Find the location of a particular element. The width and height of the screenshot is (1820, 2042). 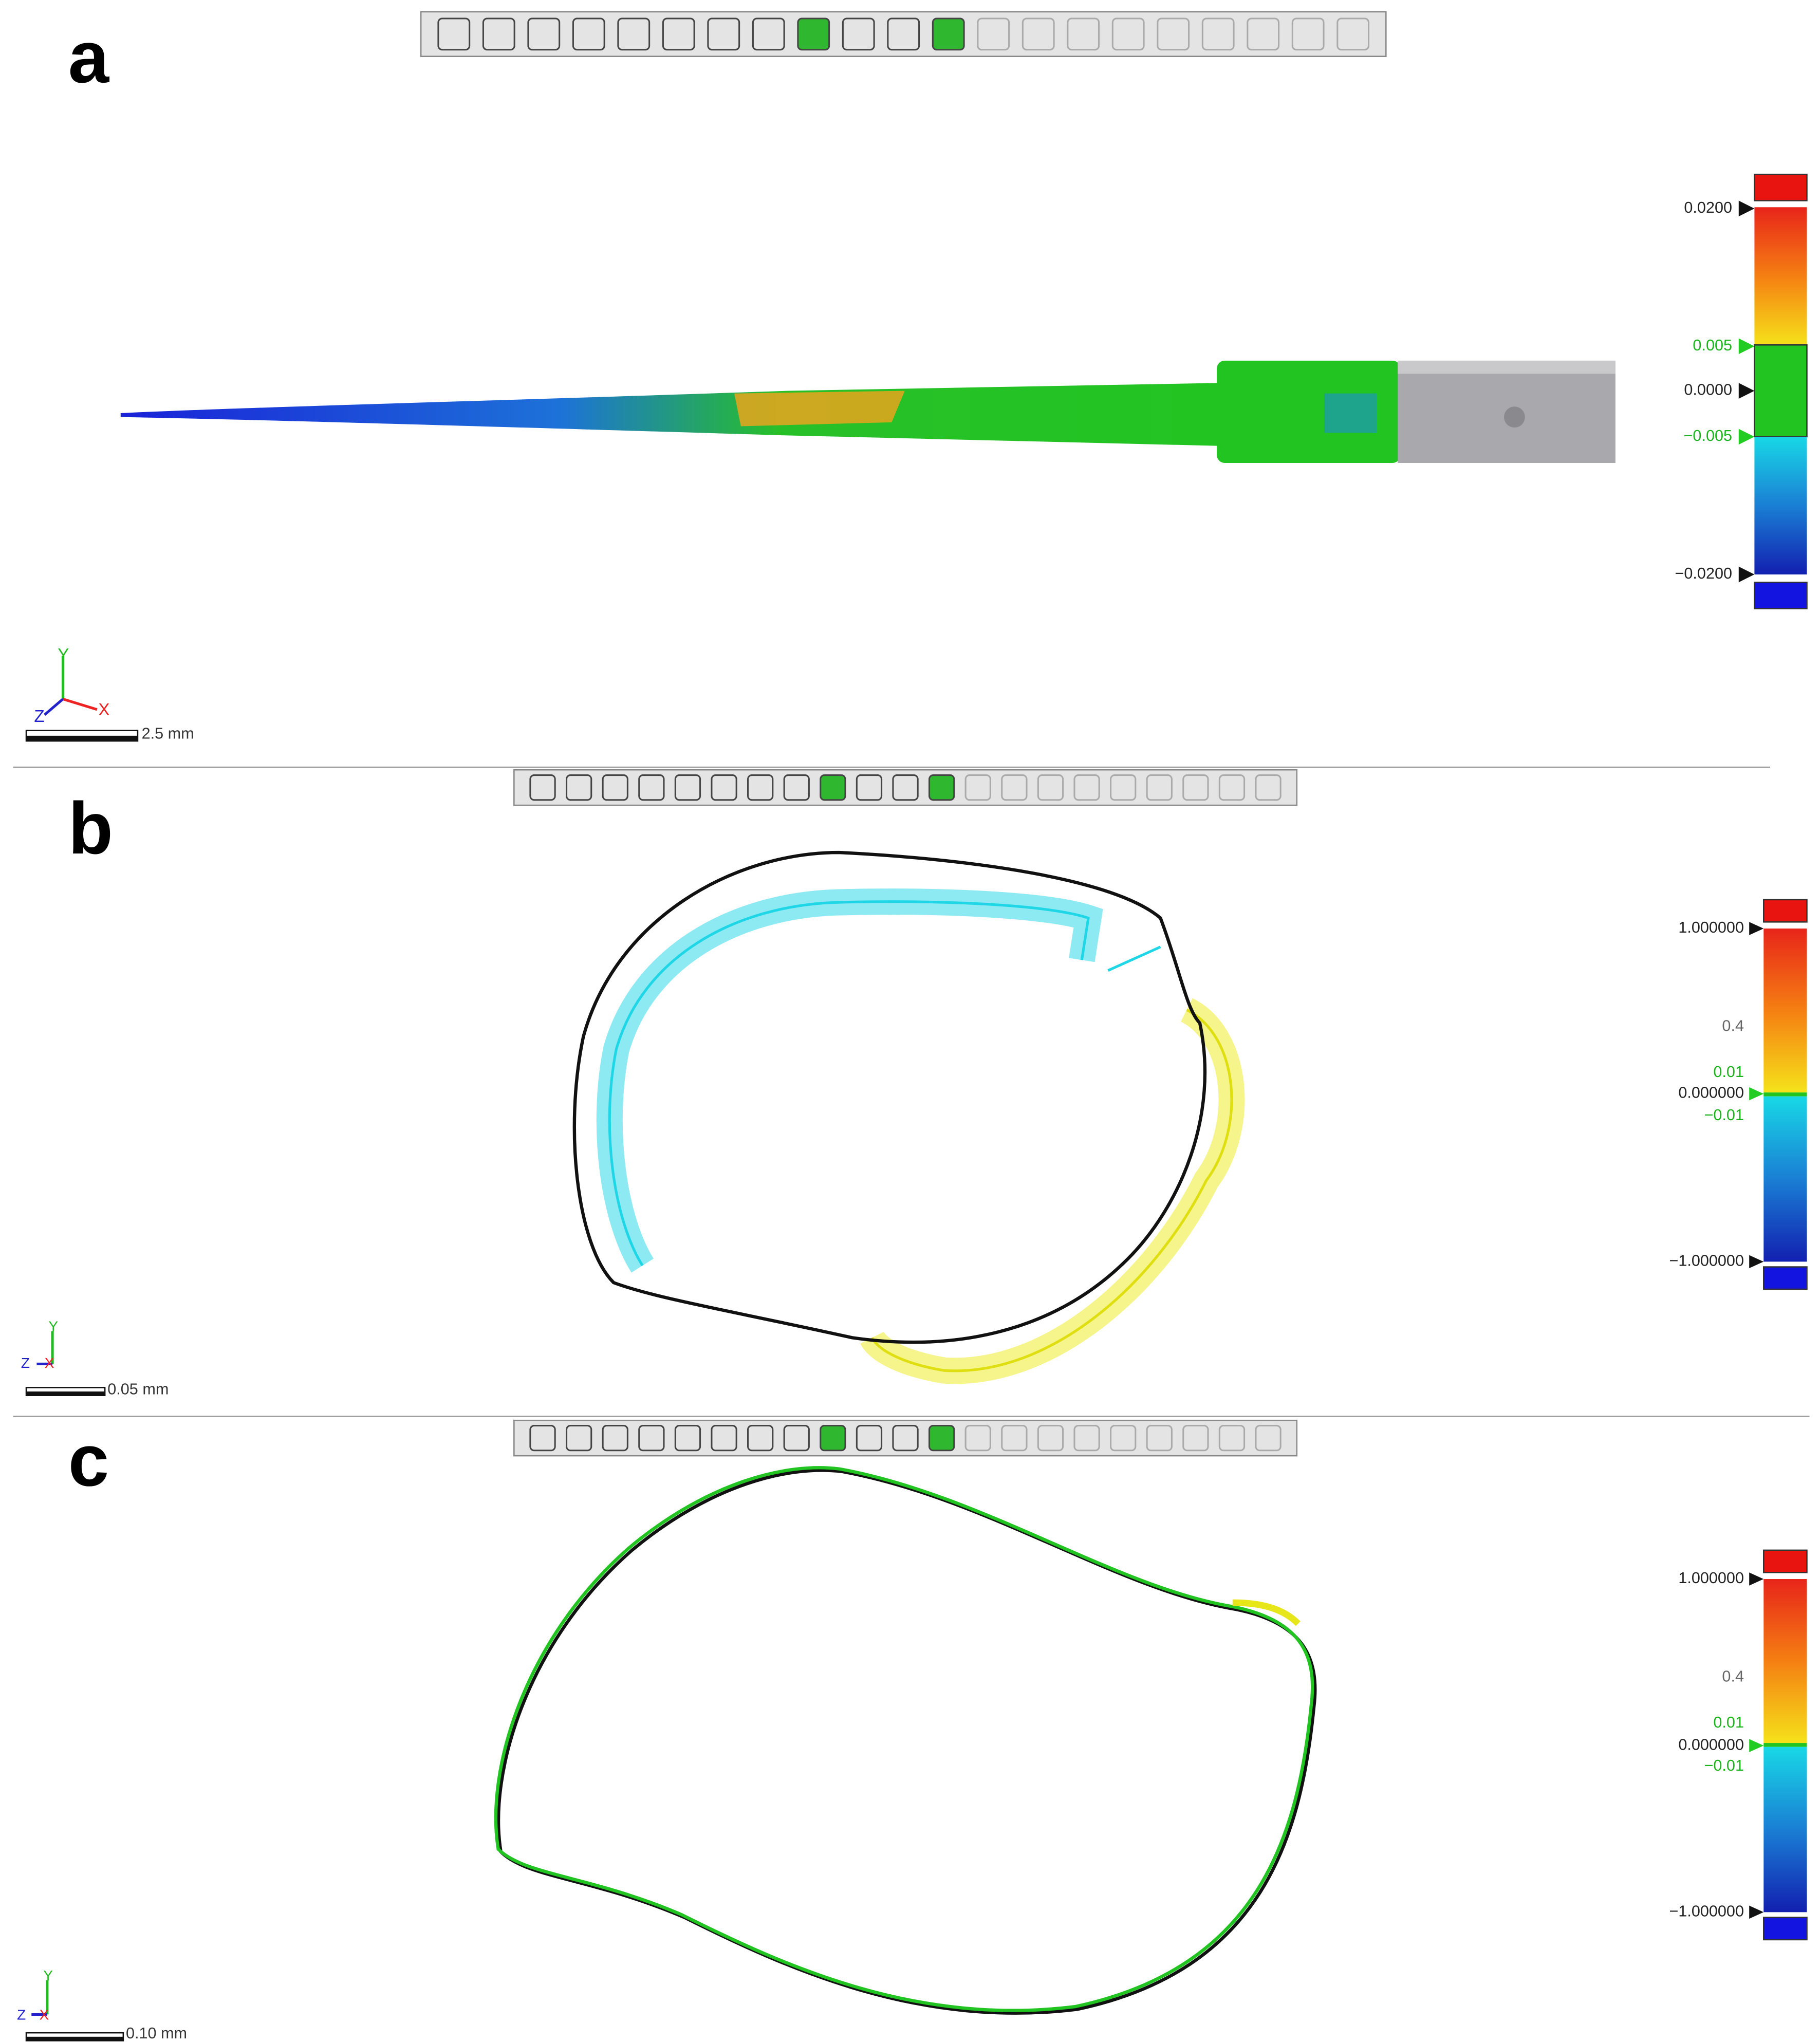

panel-label: a is located at coordinates (89, 57).